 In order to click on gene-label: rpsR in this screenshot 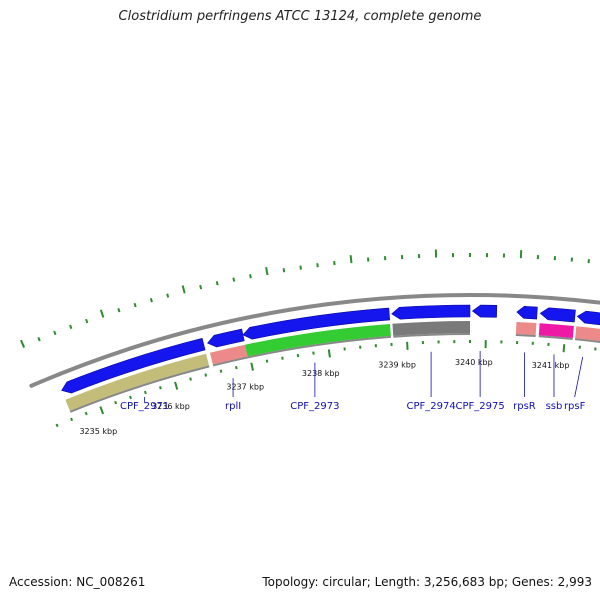, I will do `click(524, 406)`.